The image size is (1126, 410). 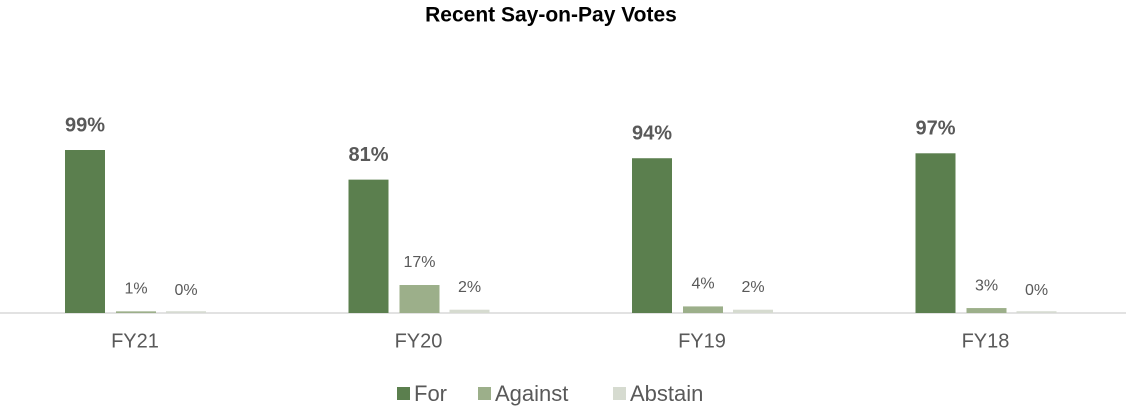 What do you see at coordinates (986, 341) in the screenshot?
I see `x-tick-label: FY18` at bounding box center [986, 341].